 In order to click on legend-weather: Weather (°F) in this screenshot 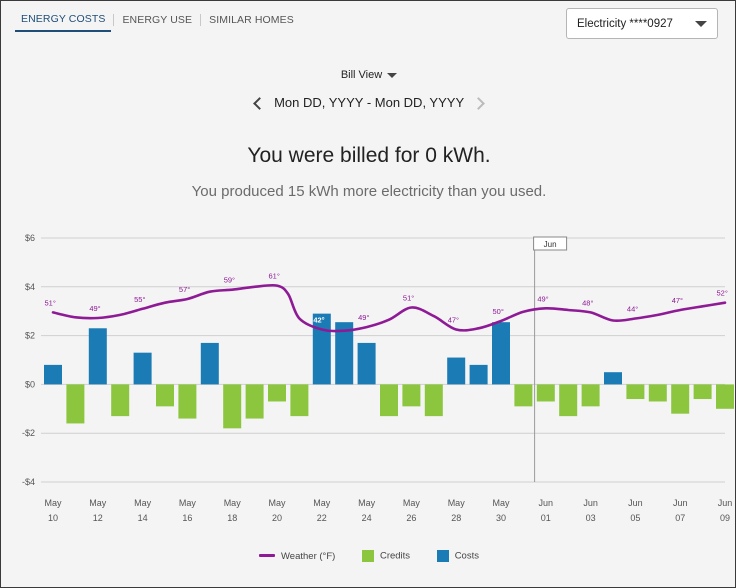, I will do `click(297, 556)`.